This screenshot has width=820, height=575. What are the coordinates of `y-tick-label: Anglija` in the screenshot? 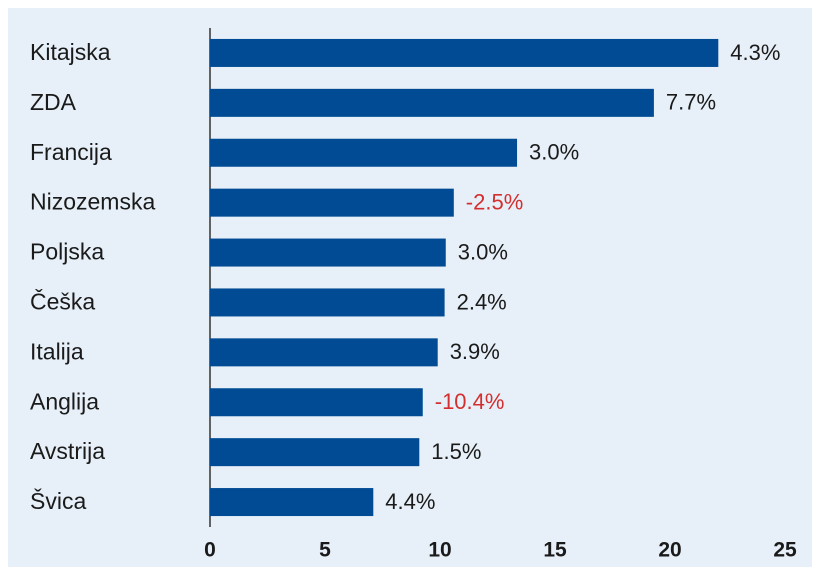 It's located at (64, 401).